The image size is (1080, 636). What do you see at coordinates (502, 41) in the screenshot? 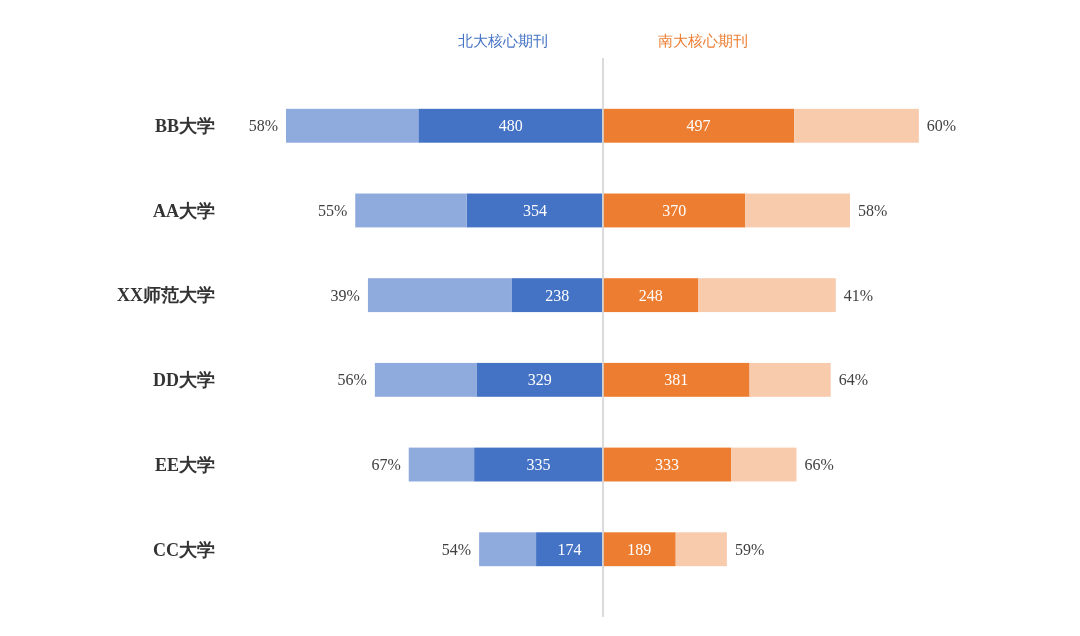
I see `text: 北大核心期刊` at bounding box center [502, 41].